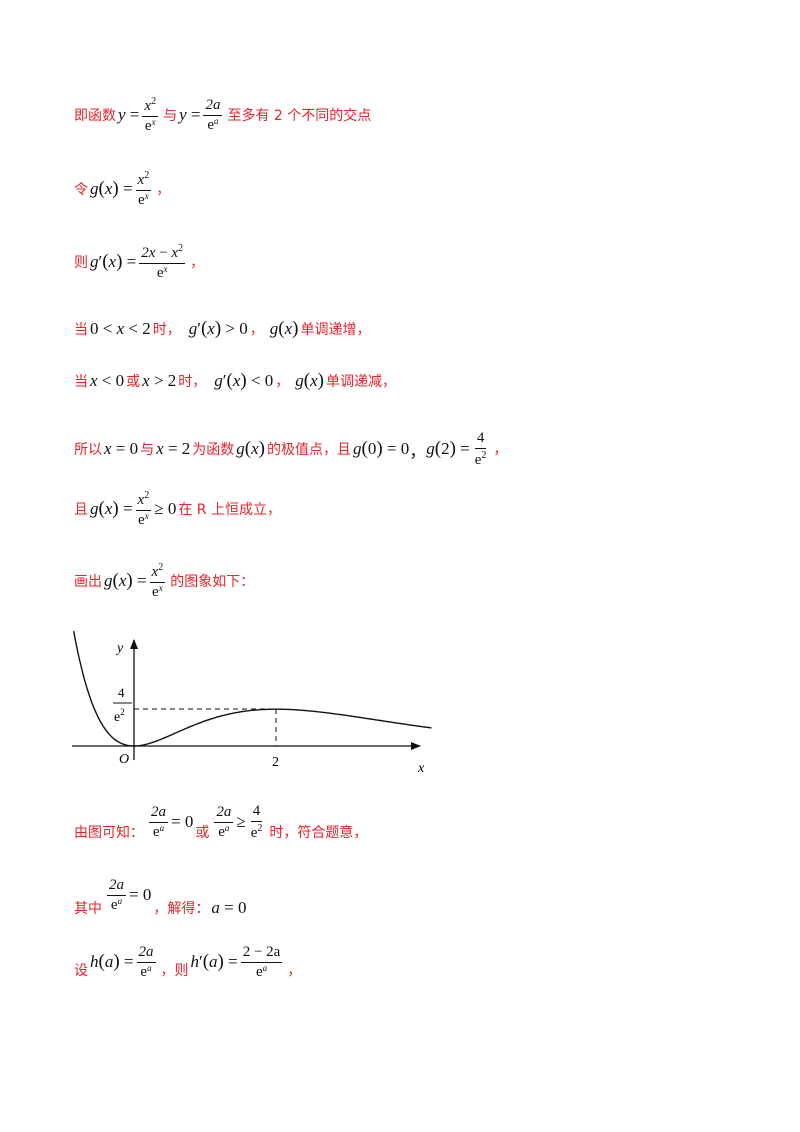  Describe the element at coordinates (88, 582) in the screenshot. I see `text: 画出` at that location.